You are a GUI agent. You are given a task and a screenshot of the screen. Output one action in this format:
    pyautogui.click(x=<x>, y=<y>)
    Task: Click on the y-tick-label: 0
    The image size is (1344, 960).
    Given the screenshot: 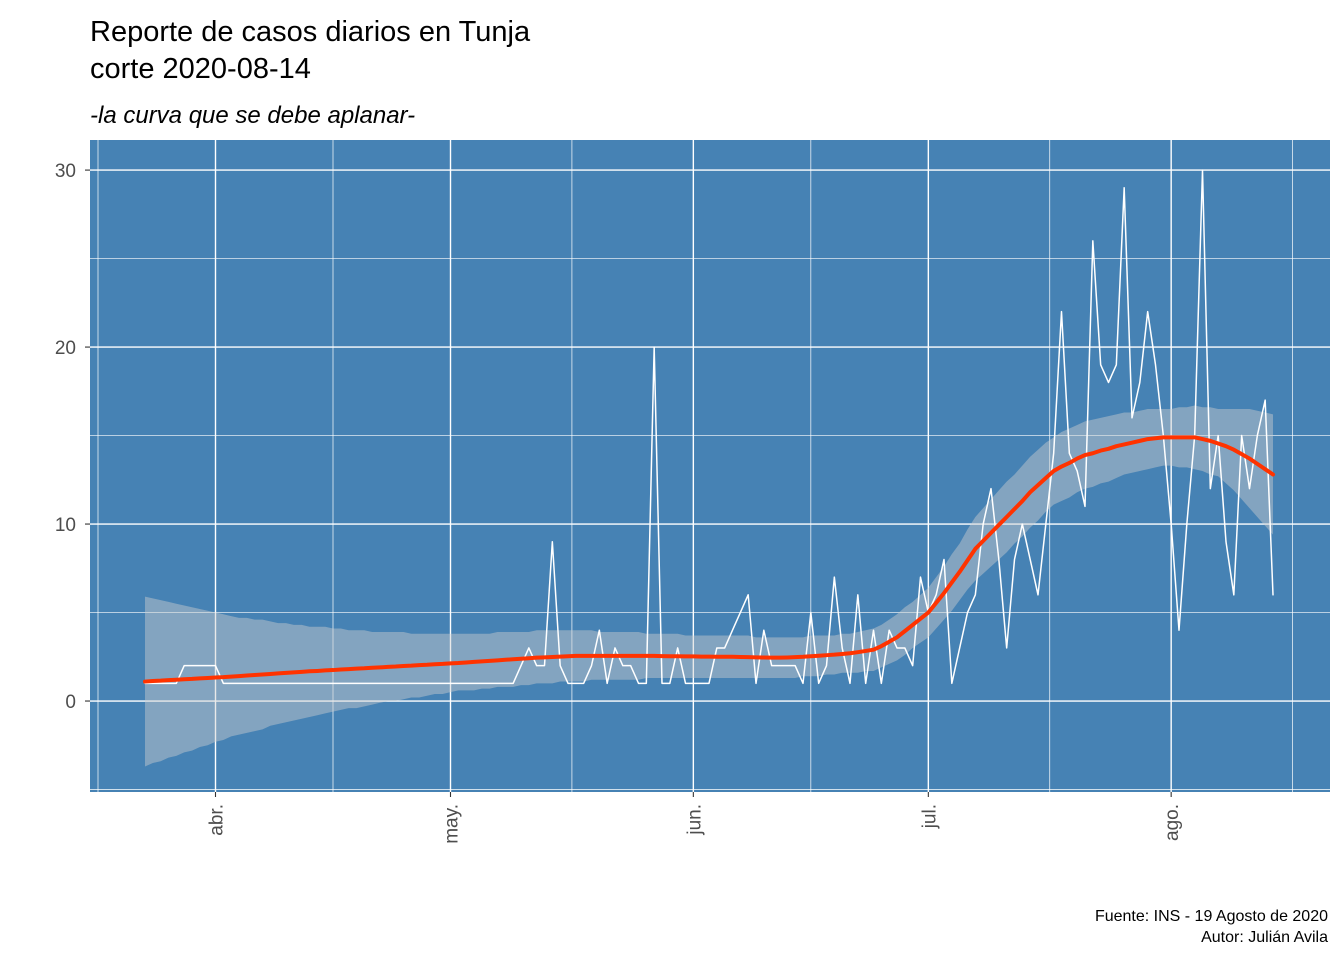 What is the action you would take?
    pyautogui.click(x=70, y=702)
    